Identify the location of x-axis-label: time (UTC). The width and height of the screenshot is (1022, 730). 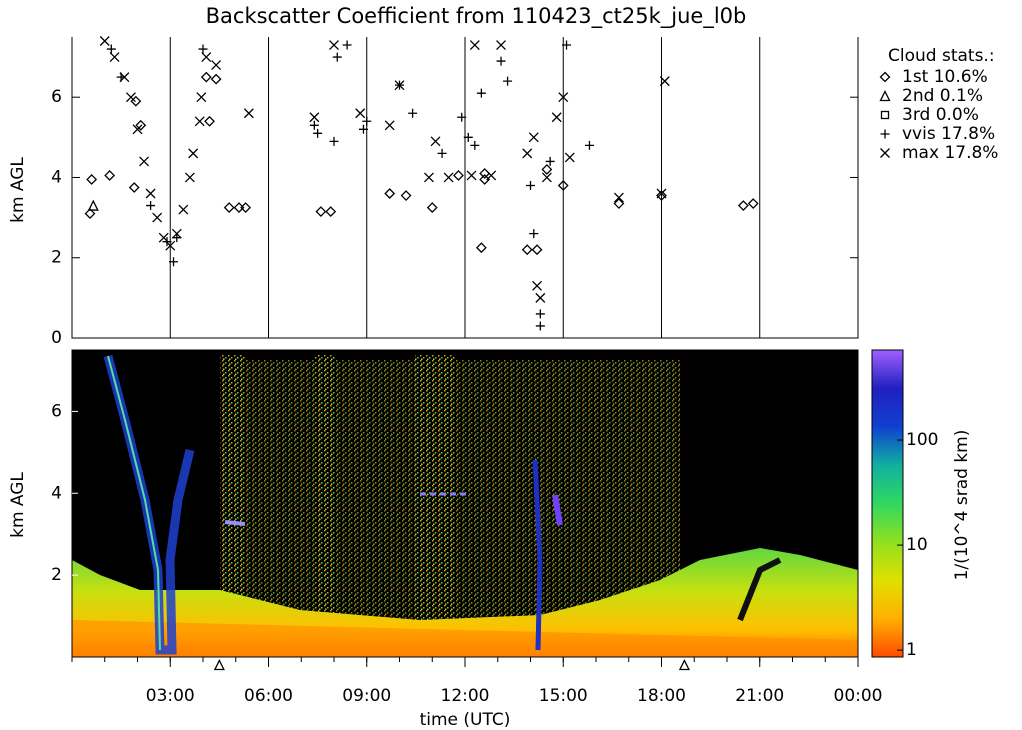
(465, 720).